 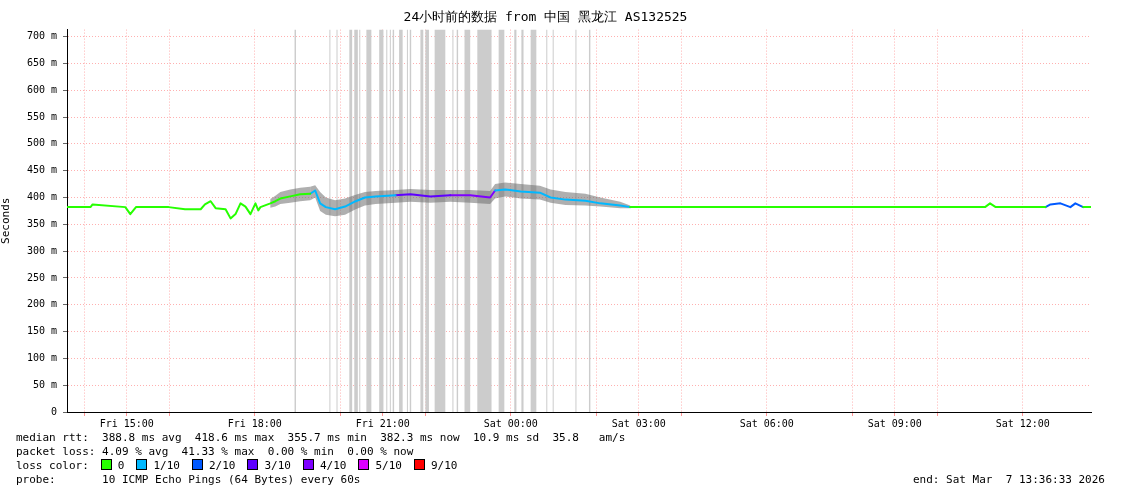 I want to click on x-tick-label: Sat 06:00, so click(x=766, y=423).